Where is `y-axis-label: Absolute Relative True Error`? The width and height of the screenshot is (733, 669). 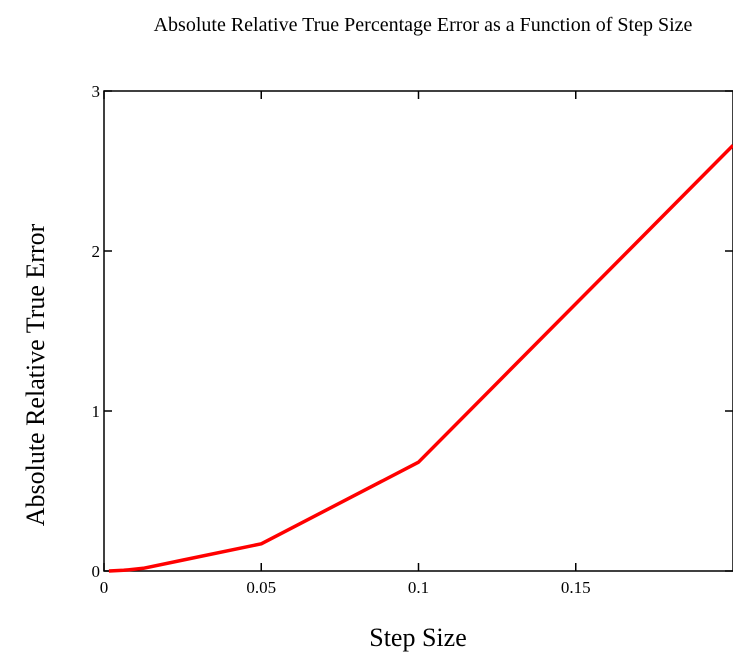
y-axis-label: Absolute Relative True Error is located at coordinates (35, 375).